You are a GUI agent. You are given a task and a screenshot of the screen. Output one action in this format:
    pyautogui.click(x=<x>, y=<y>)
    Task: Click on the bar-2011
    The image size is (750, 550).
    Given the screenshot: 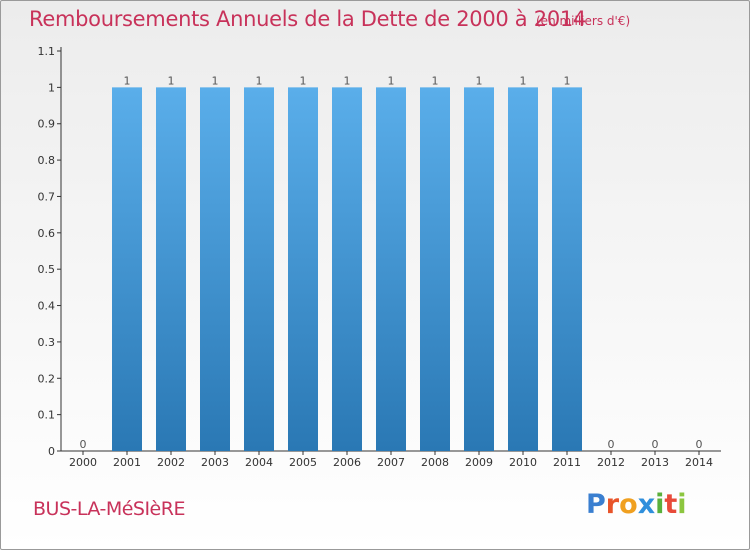 What is the action you would take?
    pyautogui.click(x=567, y=269)
    